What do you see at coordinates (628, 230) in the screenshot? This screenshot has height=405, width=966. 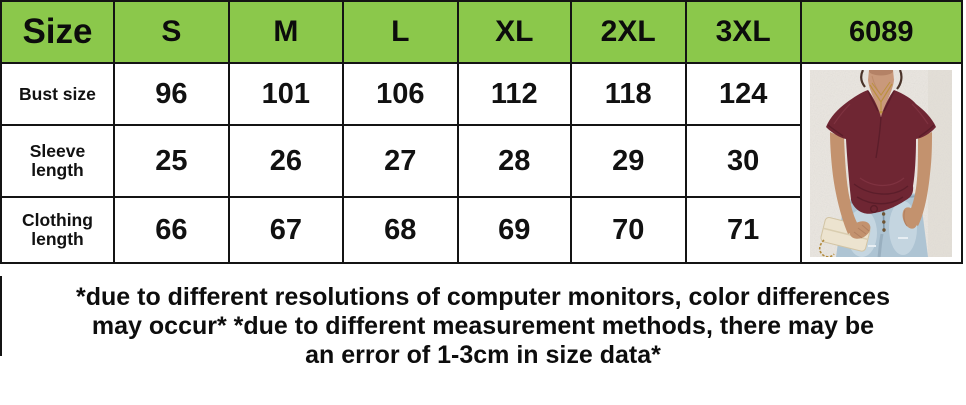 I see `clothing-value-2xl: 70` at bounding box center [628, 230].